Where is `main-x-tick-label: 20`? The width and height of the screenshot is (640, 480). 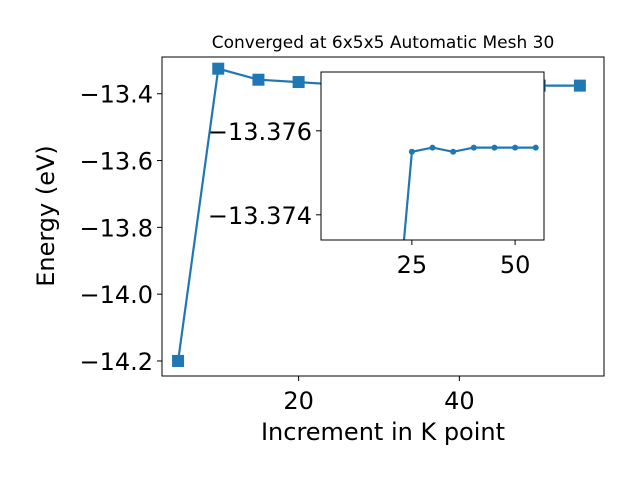
main-x-tick-label: 20 is located at coordinates (298, 401).